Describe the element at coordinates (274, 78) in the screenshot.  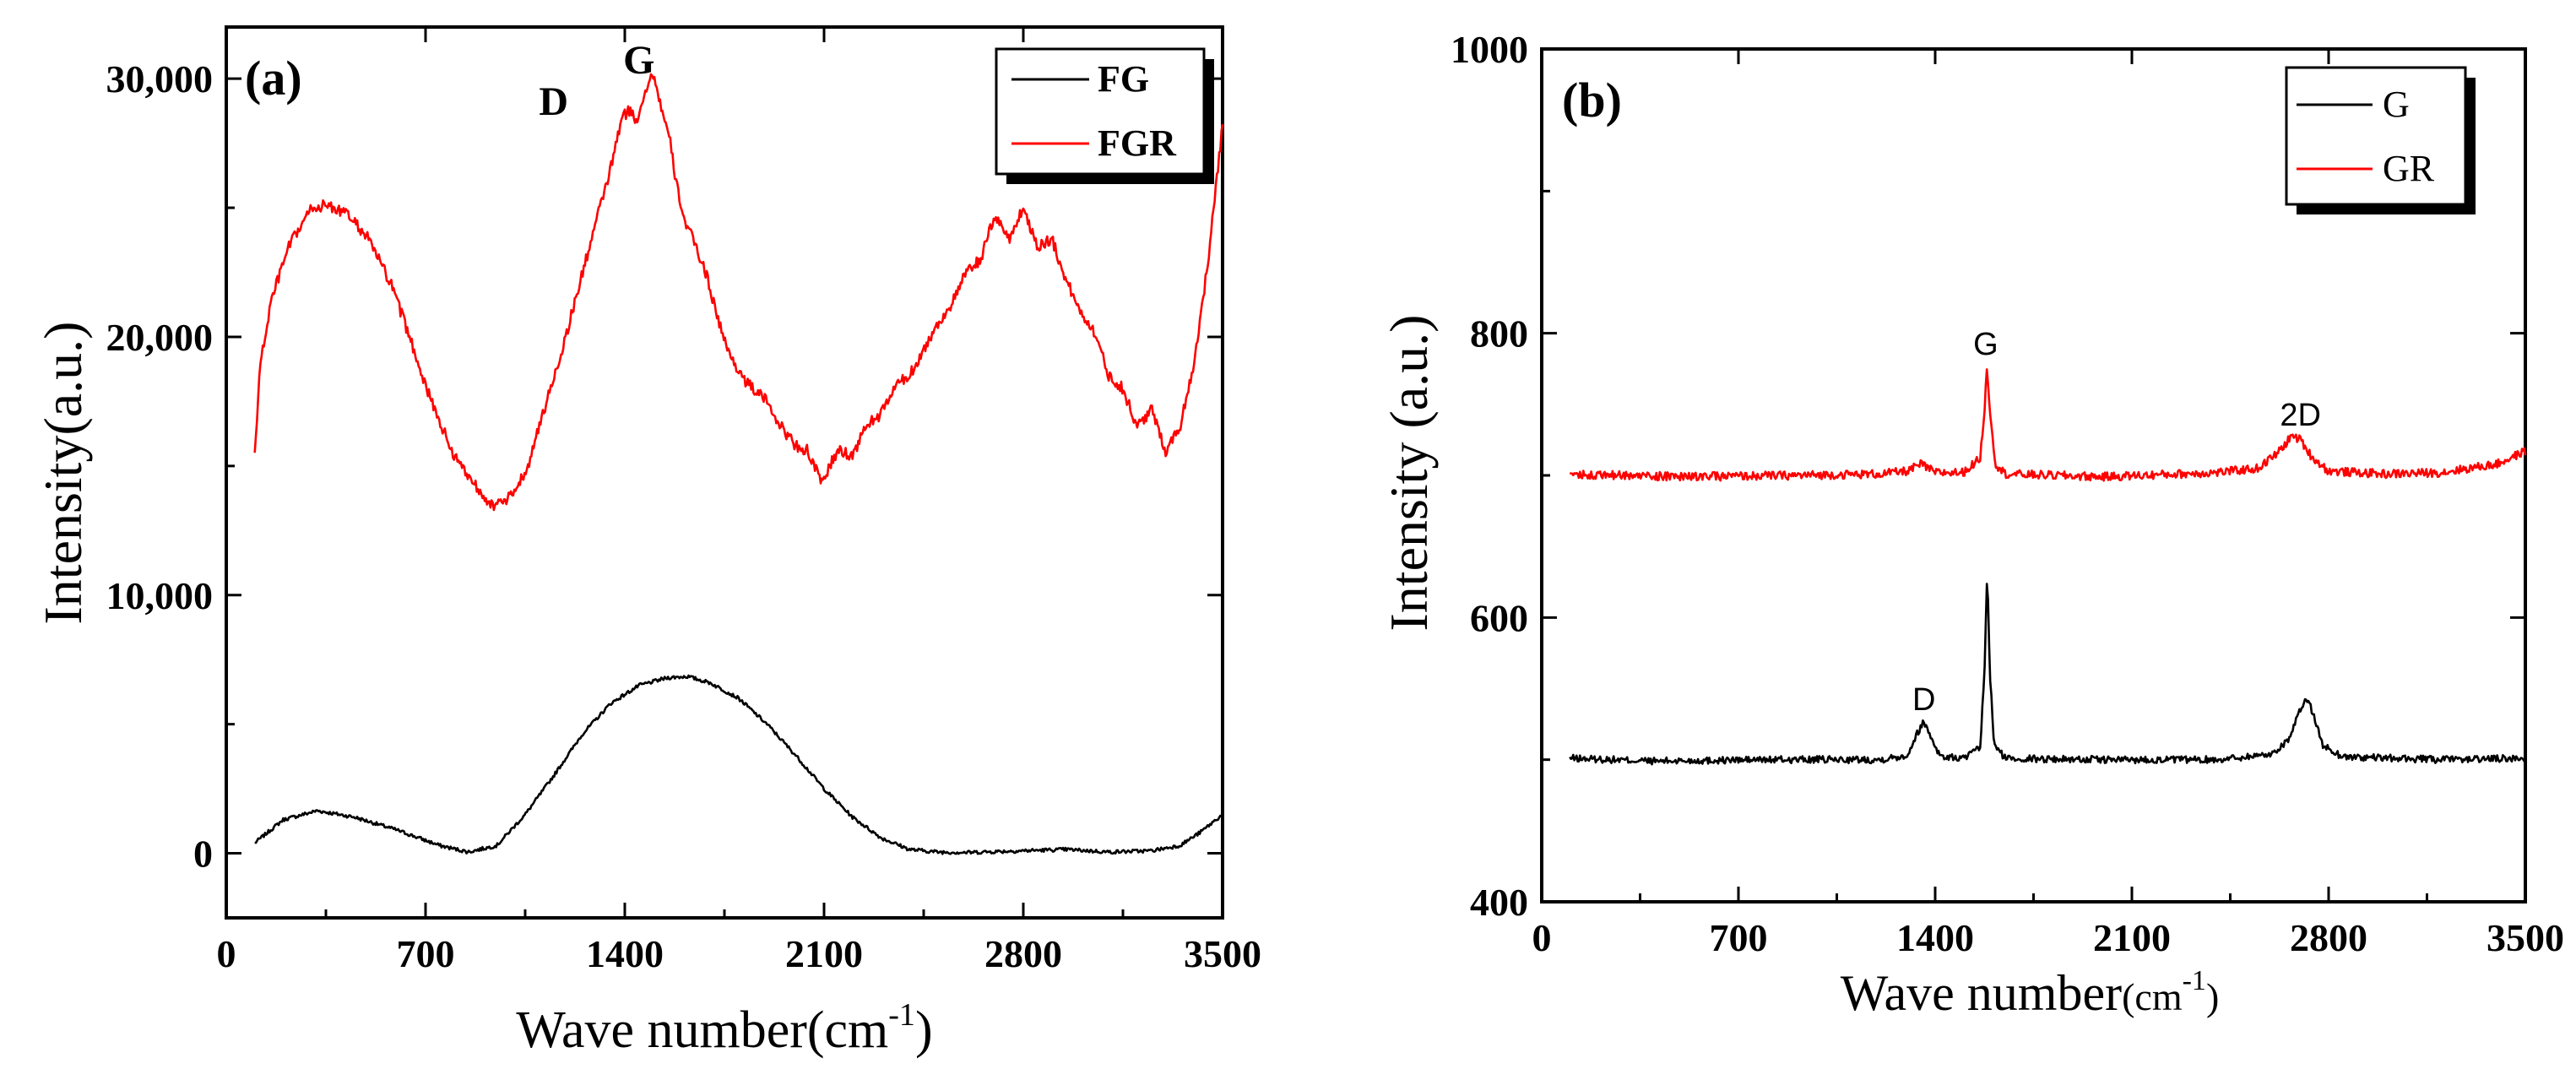
I see `panel-label-a: (a)` at that location.